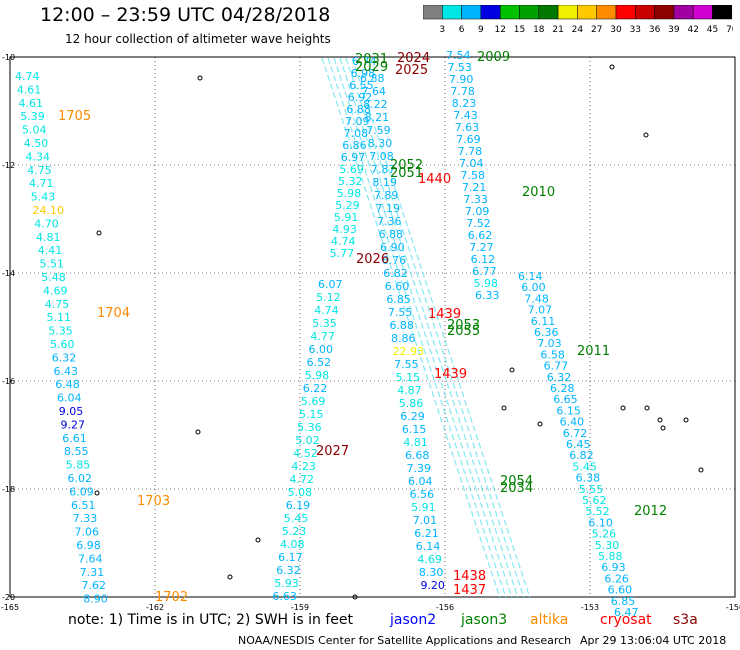  What do you see at coordinates (578, 444) in the screenshot?
I see `wave-value-2011: 6.45` at bounding box center [578, 444].